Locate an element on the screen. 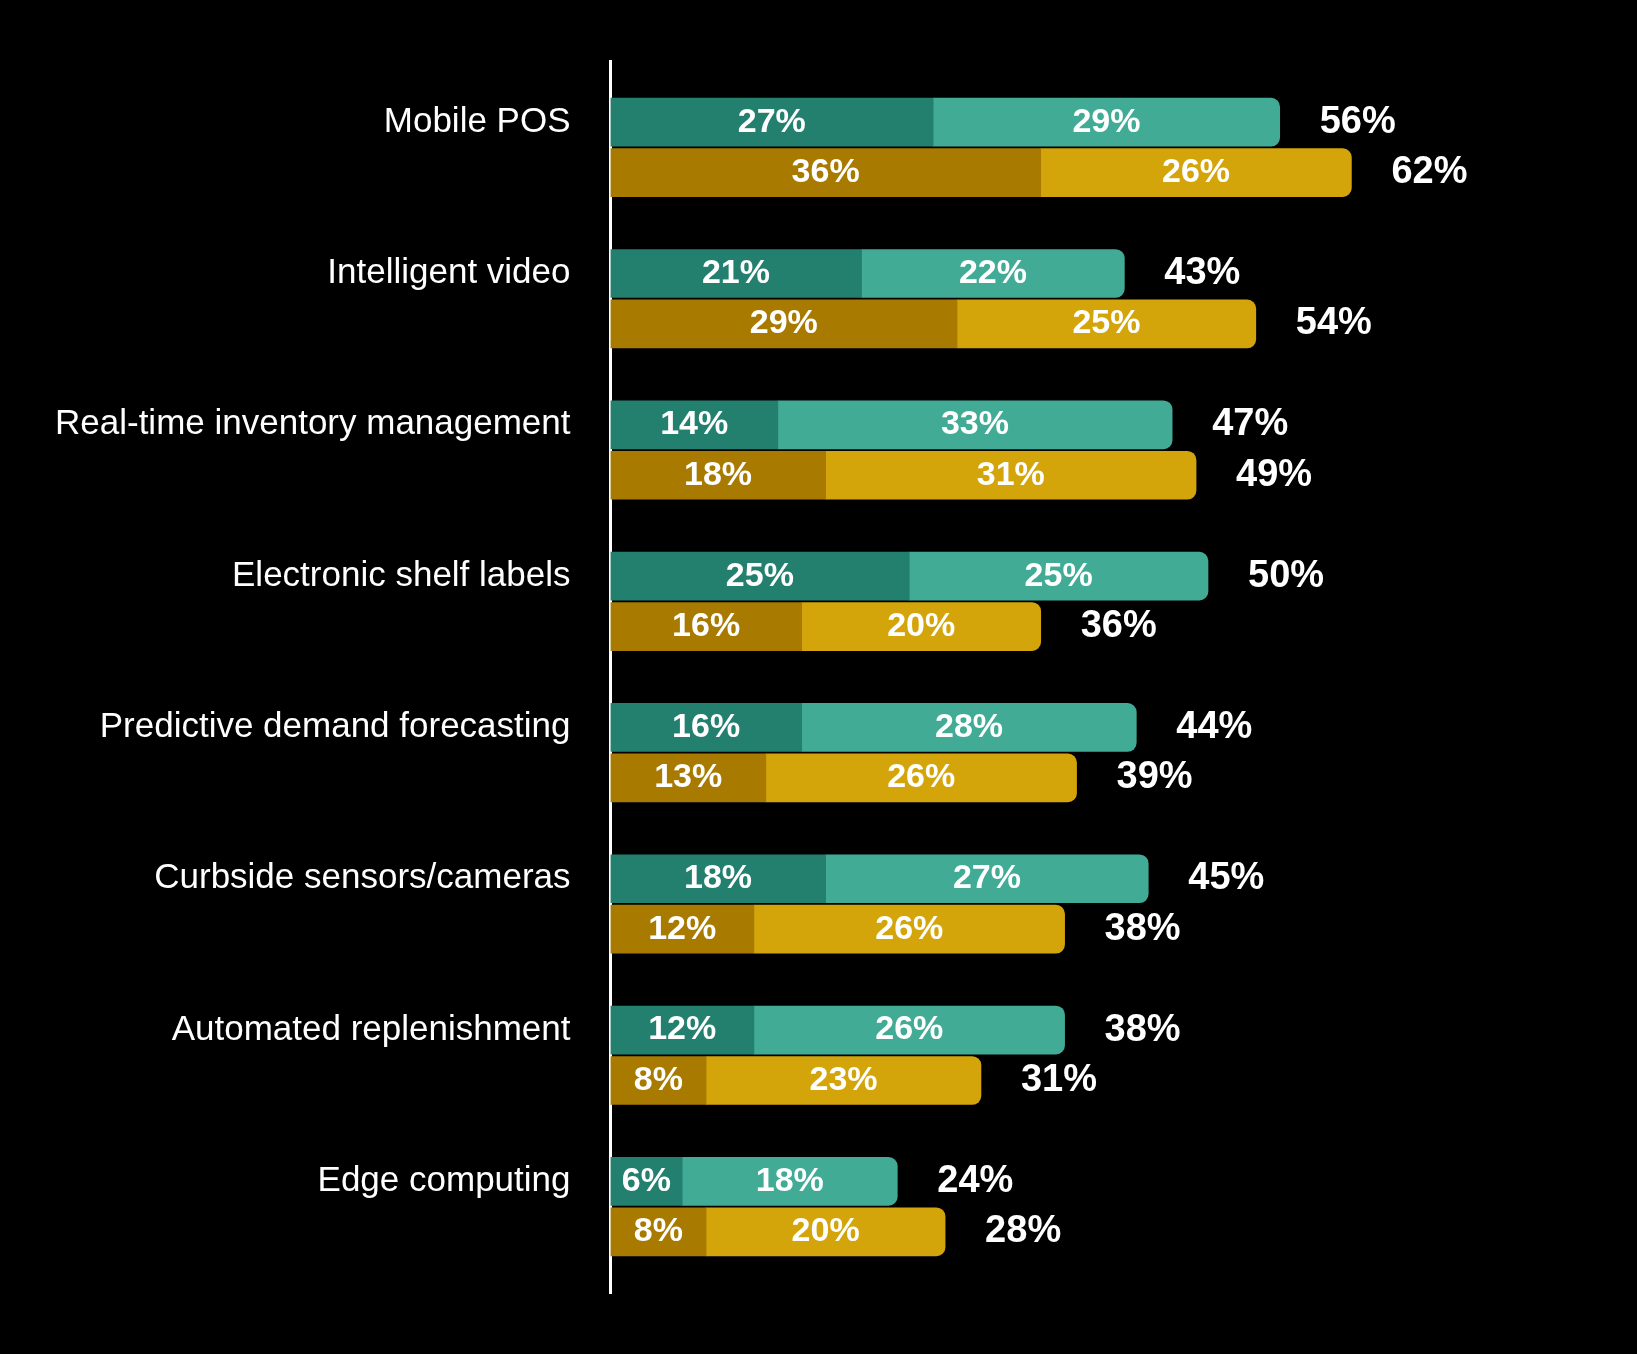  total-label: 31% is located at coordinates (1059, 1077).